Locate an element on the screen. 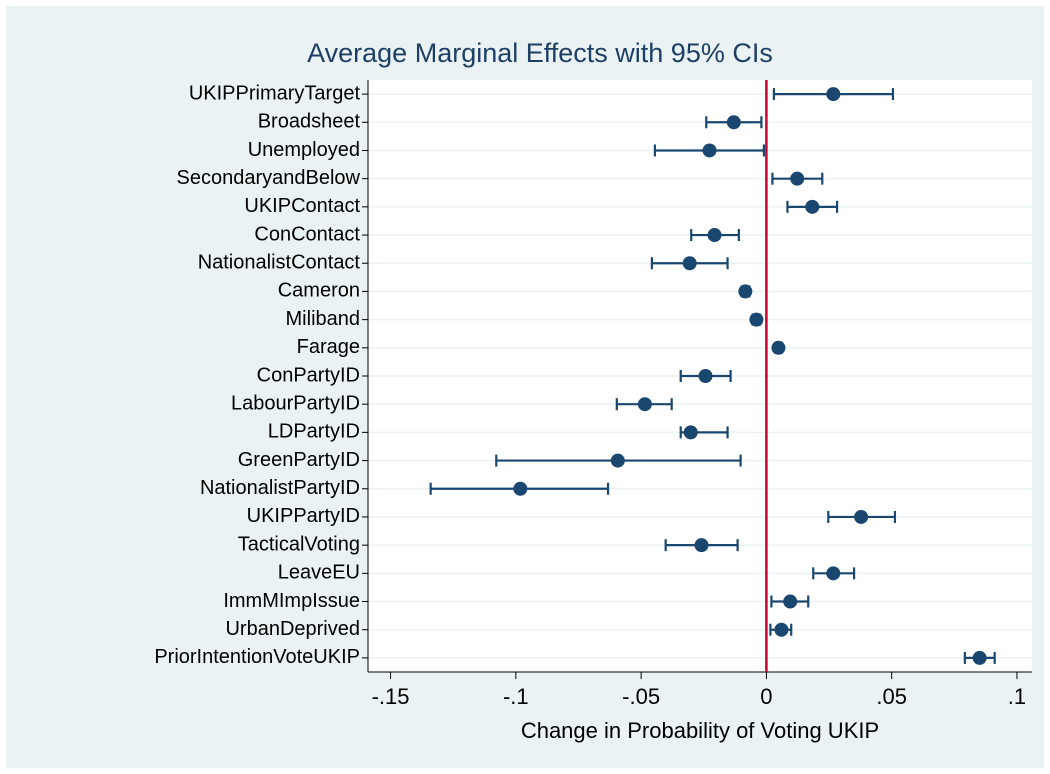 The width and height of the screenshot is (1050, 774). chart-title: Average Marginal Effects with 95% CIs is located at coordinates (540, 53).